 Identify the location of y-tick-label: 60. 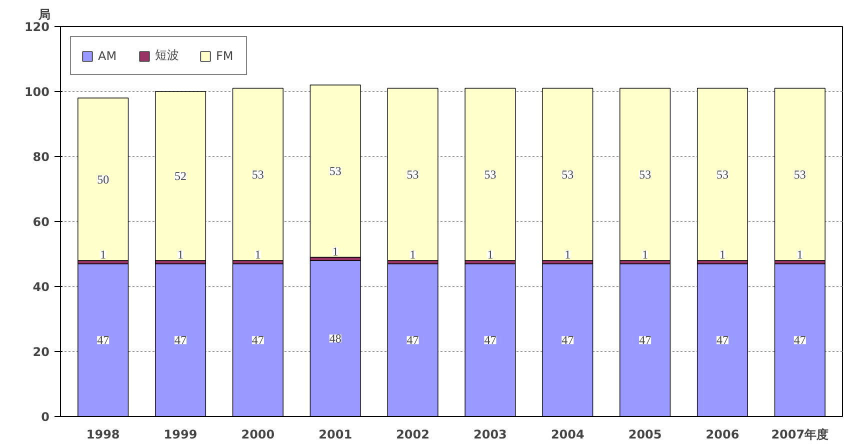
(41, 222).